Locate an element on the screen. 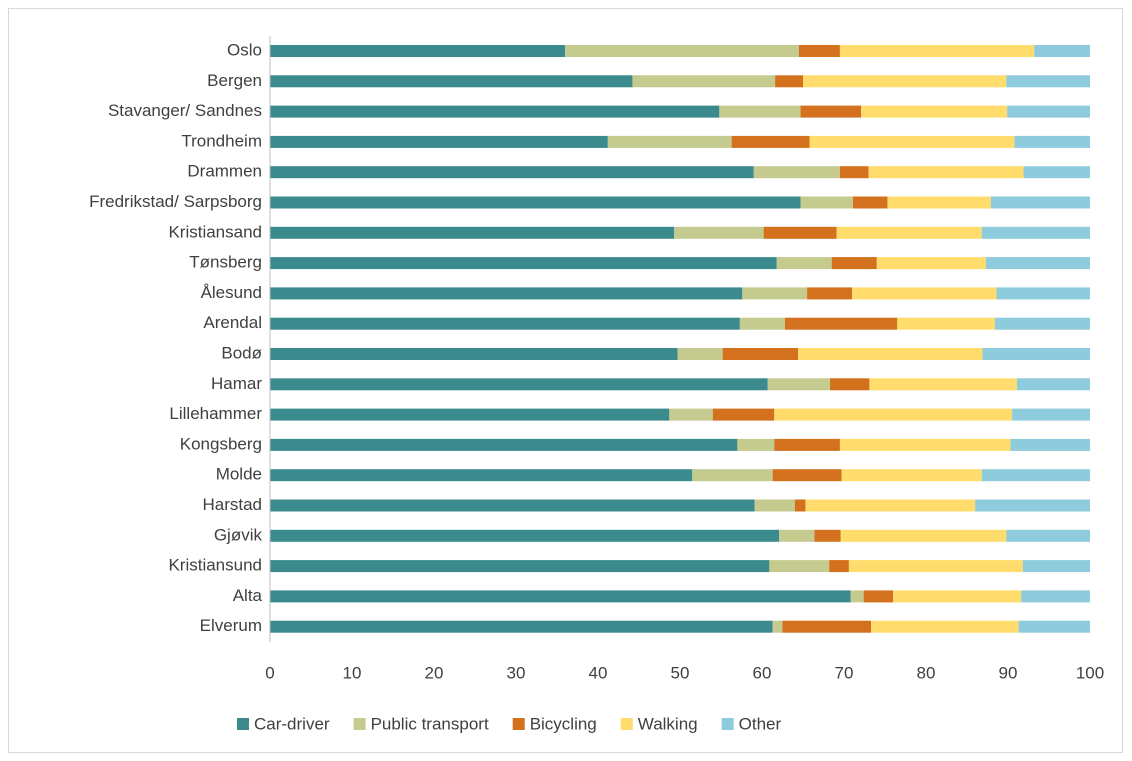 The width and height of the screenshot is (1132, 761). x-tick-label: 50 is located at coordinates (680, 672).